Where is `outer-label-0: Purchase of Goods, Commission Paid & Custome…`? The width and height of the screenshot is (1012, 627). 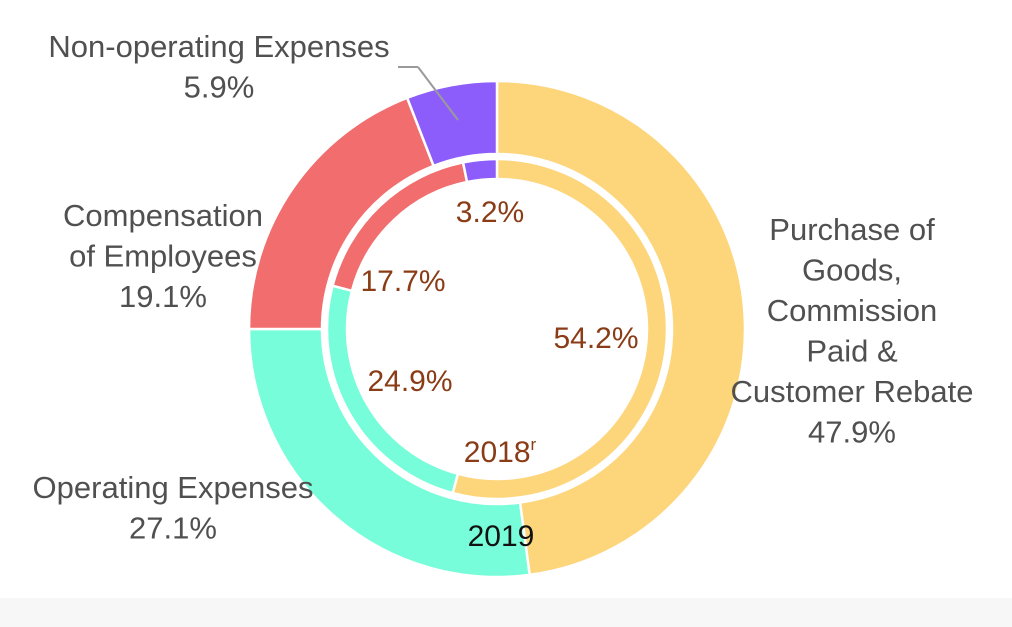 outer-label-0: Purchase of Goods, Commission Paid & Custome… is located at coordinates (852, 331).